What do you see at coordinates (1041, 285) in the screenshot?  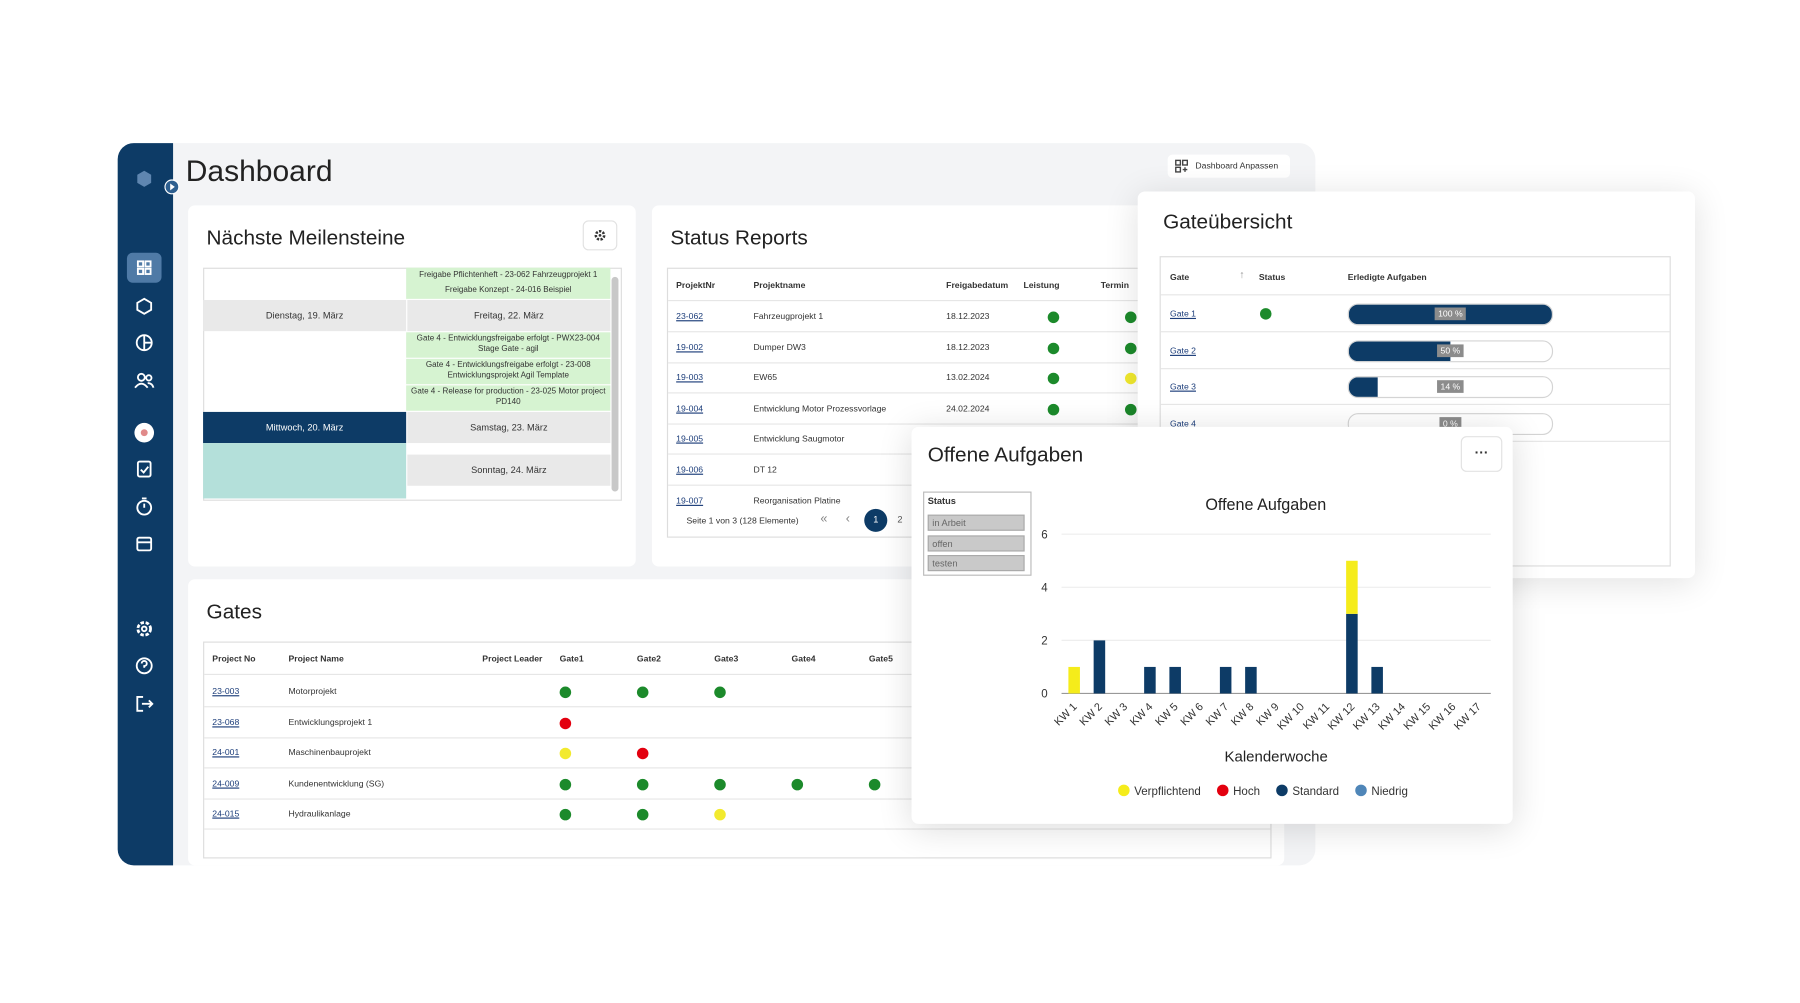 I see `column-header: Leistung` at bounding box center [1041, 285].